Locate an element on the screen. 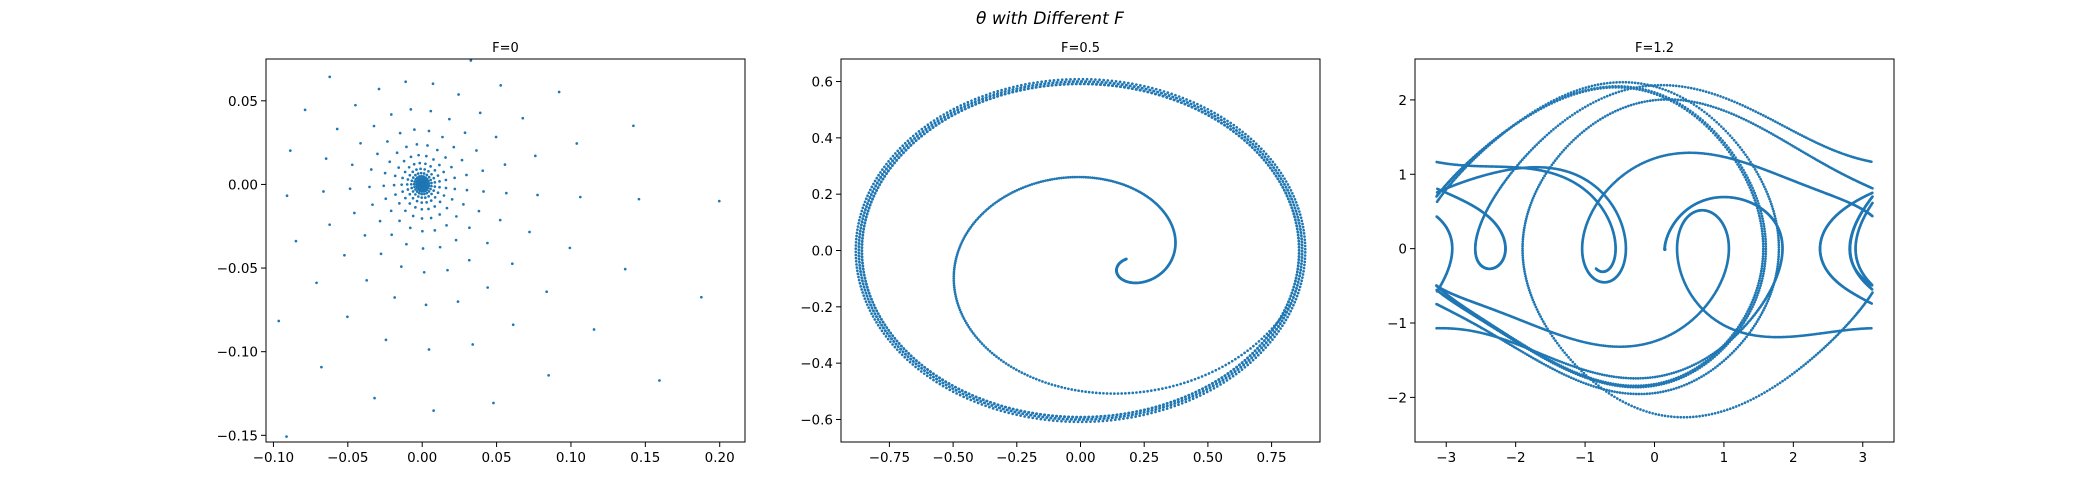 This screenshot has height=494, width=2100. x-tick-label: 0.05 is located at coordinates (497, 458).